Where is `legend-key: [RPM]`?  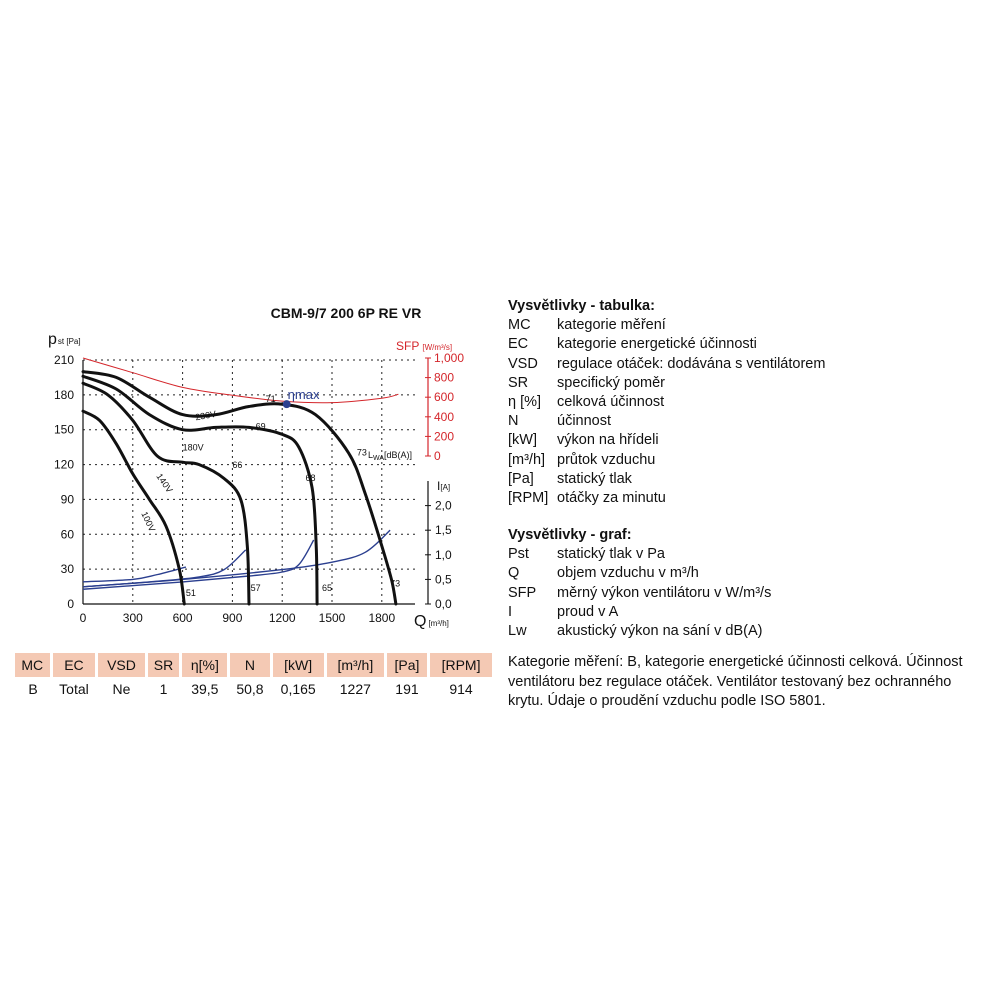 legend-key: [RPM] is located at coordinates (528, 498).